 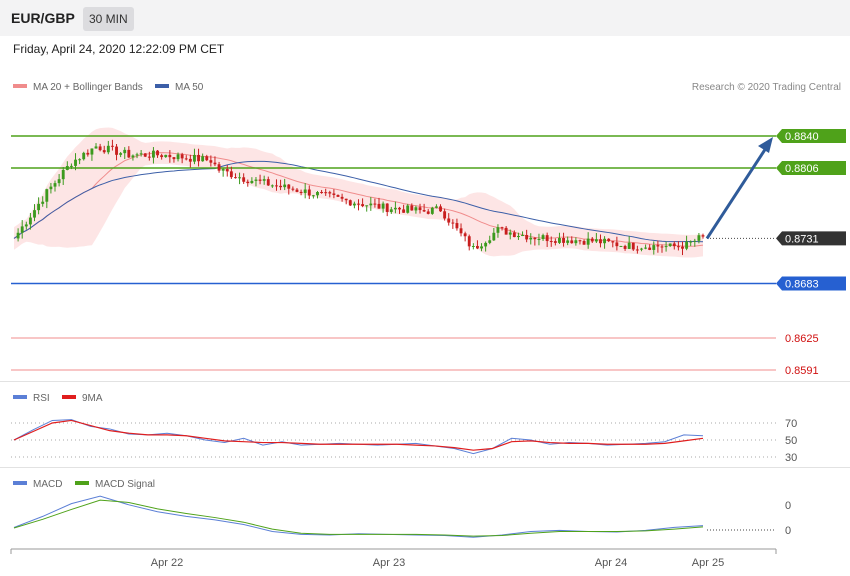 I want to click on timeframe-button: 30 MIN, so click(x=108, y=19).